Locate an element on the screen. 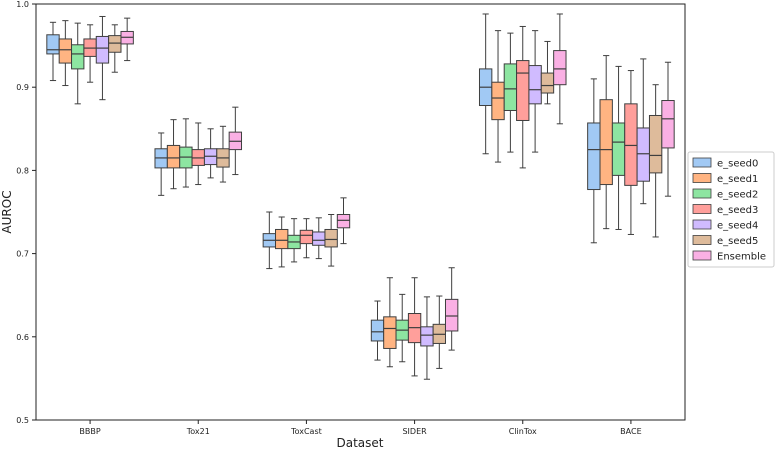 The image size is (777, 454). legend-entry-ensemble: Ensemble is located at coordinates (729, 256).